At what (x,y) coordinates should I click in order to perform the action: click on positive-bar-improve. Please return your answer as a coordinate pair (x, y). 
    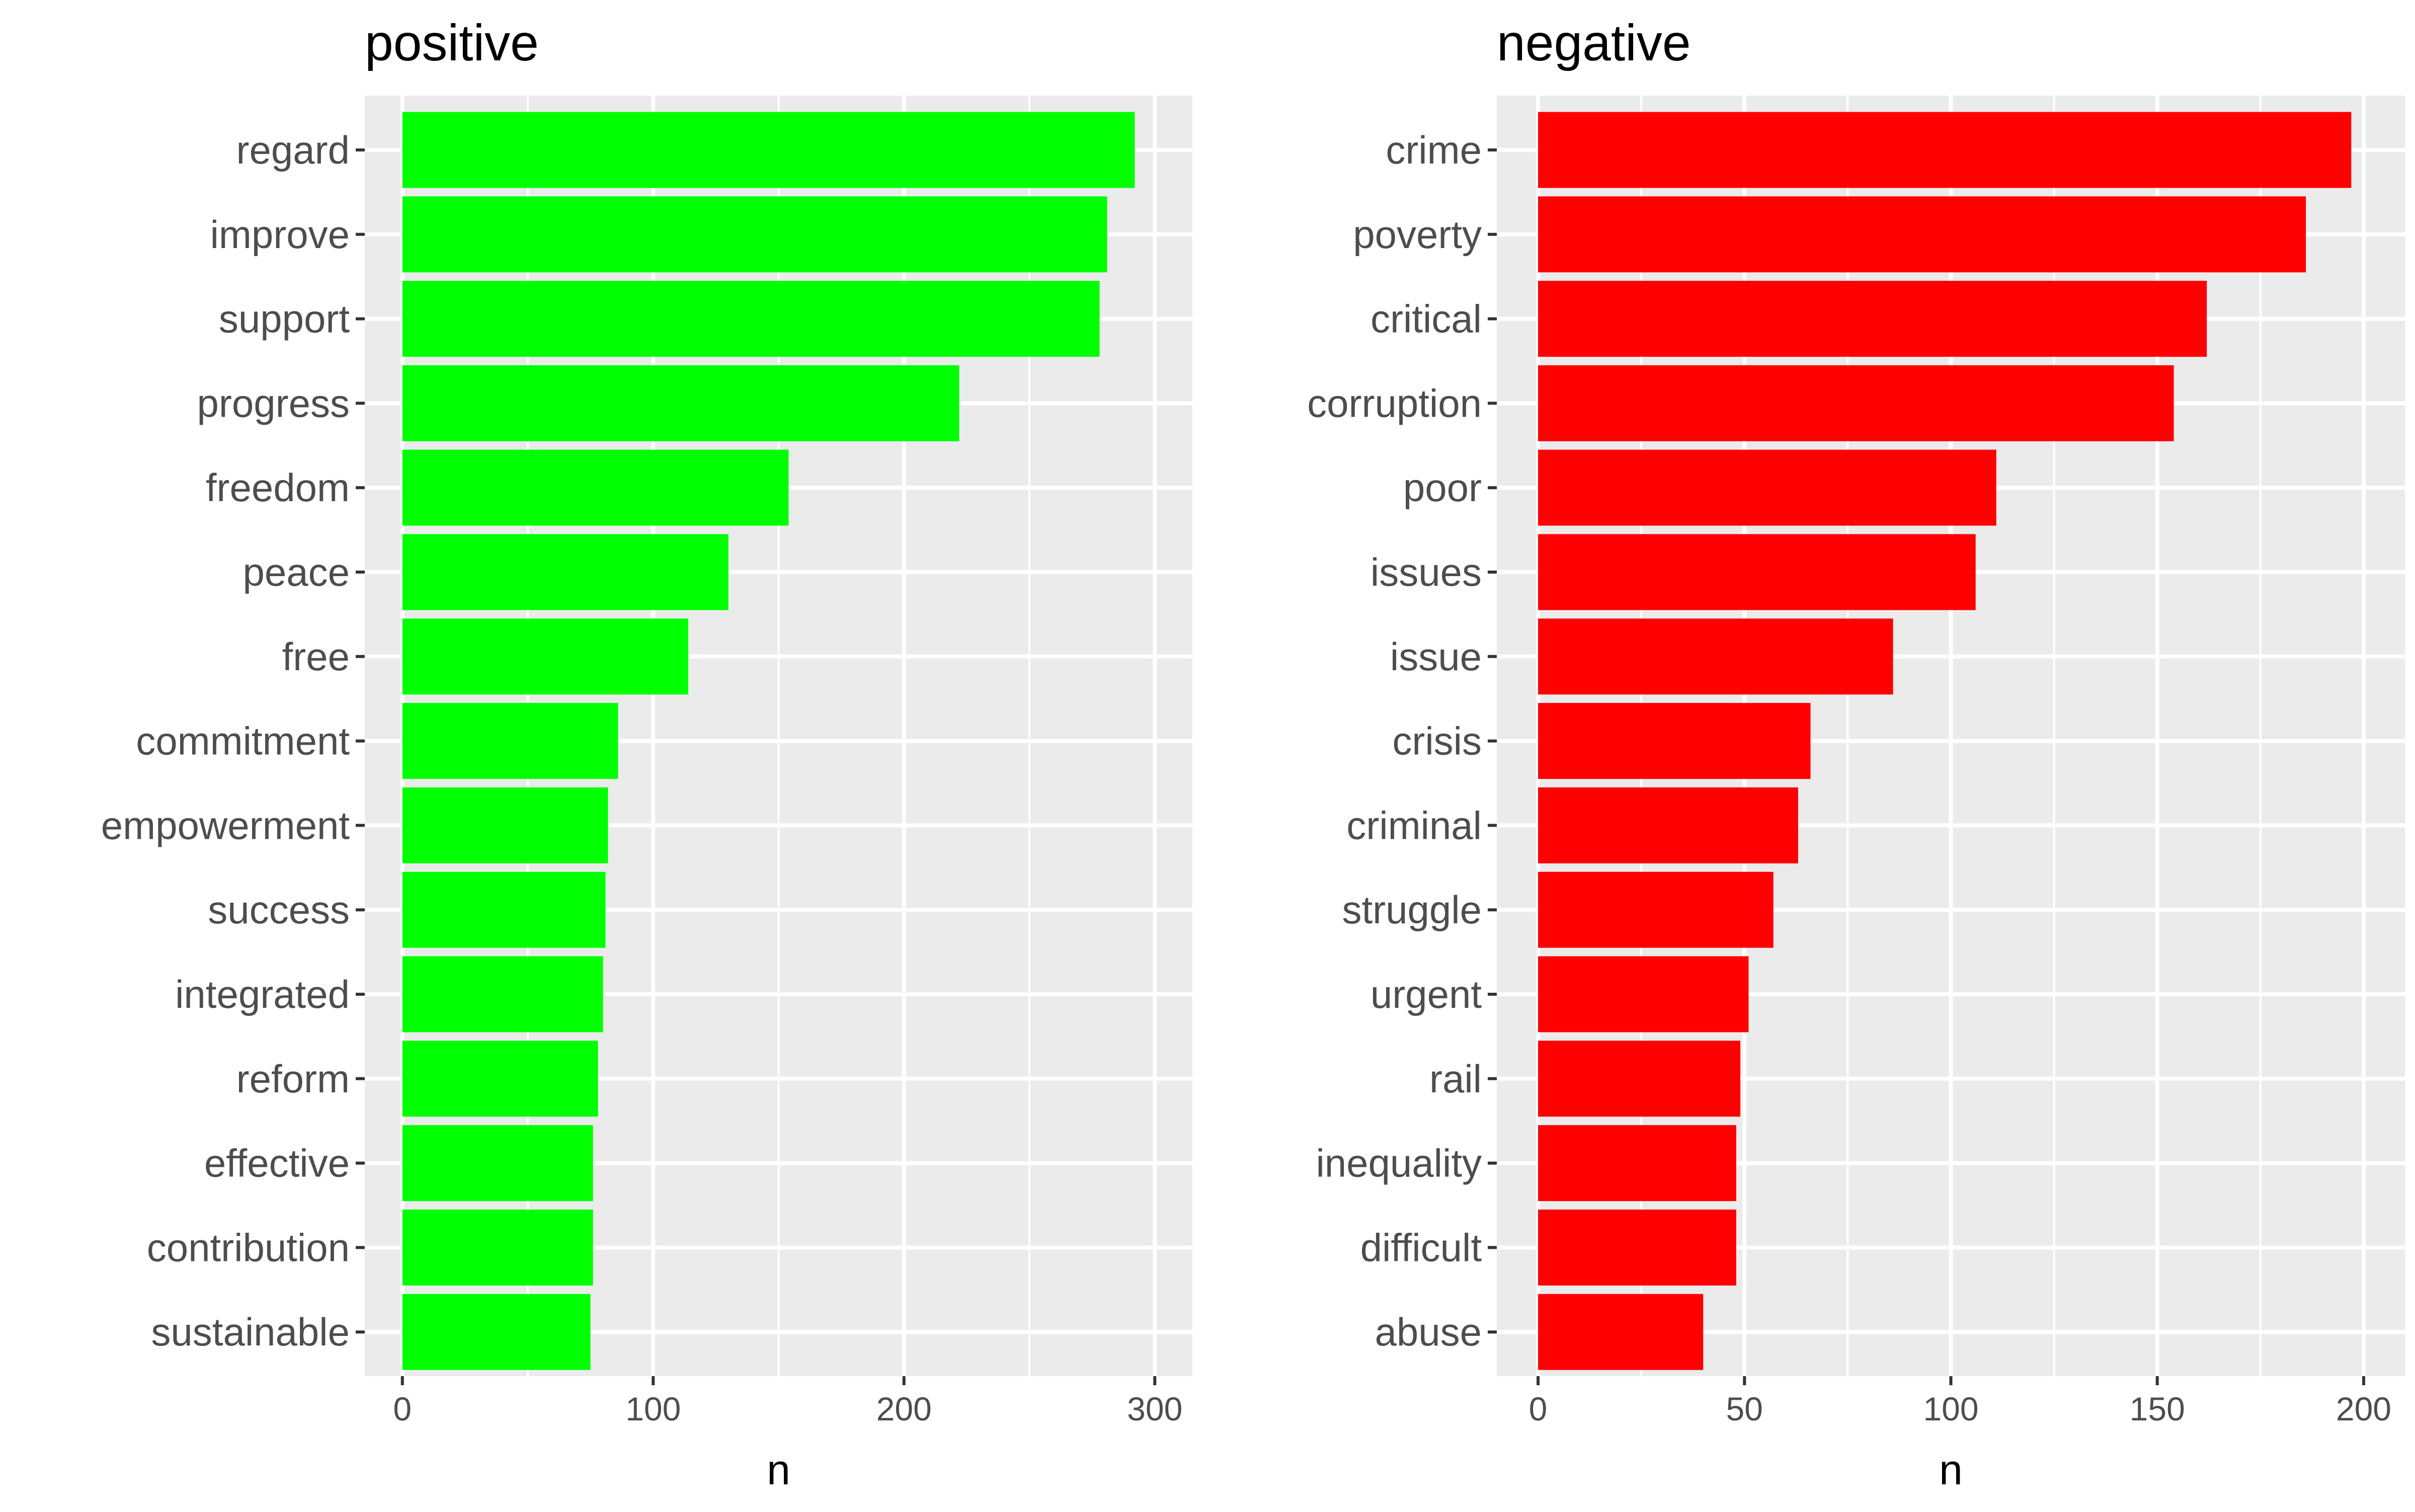
    Looking at the image, I should click on (754, 234).